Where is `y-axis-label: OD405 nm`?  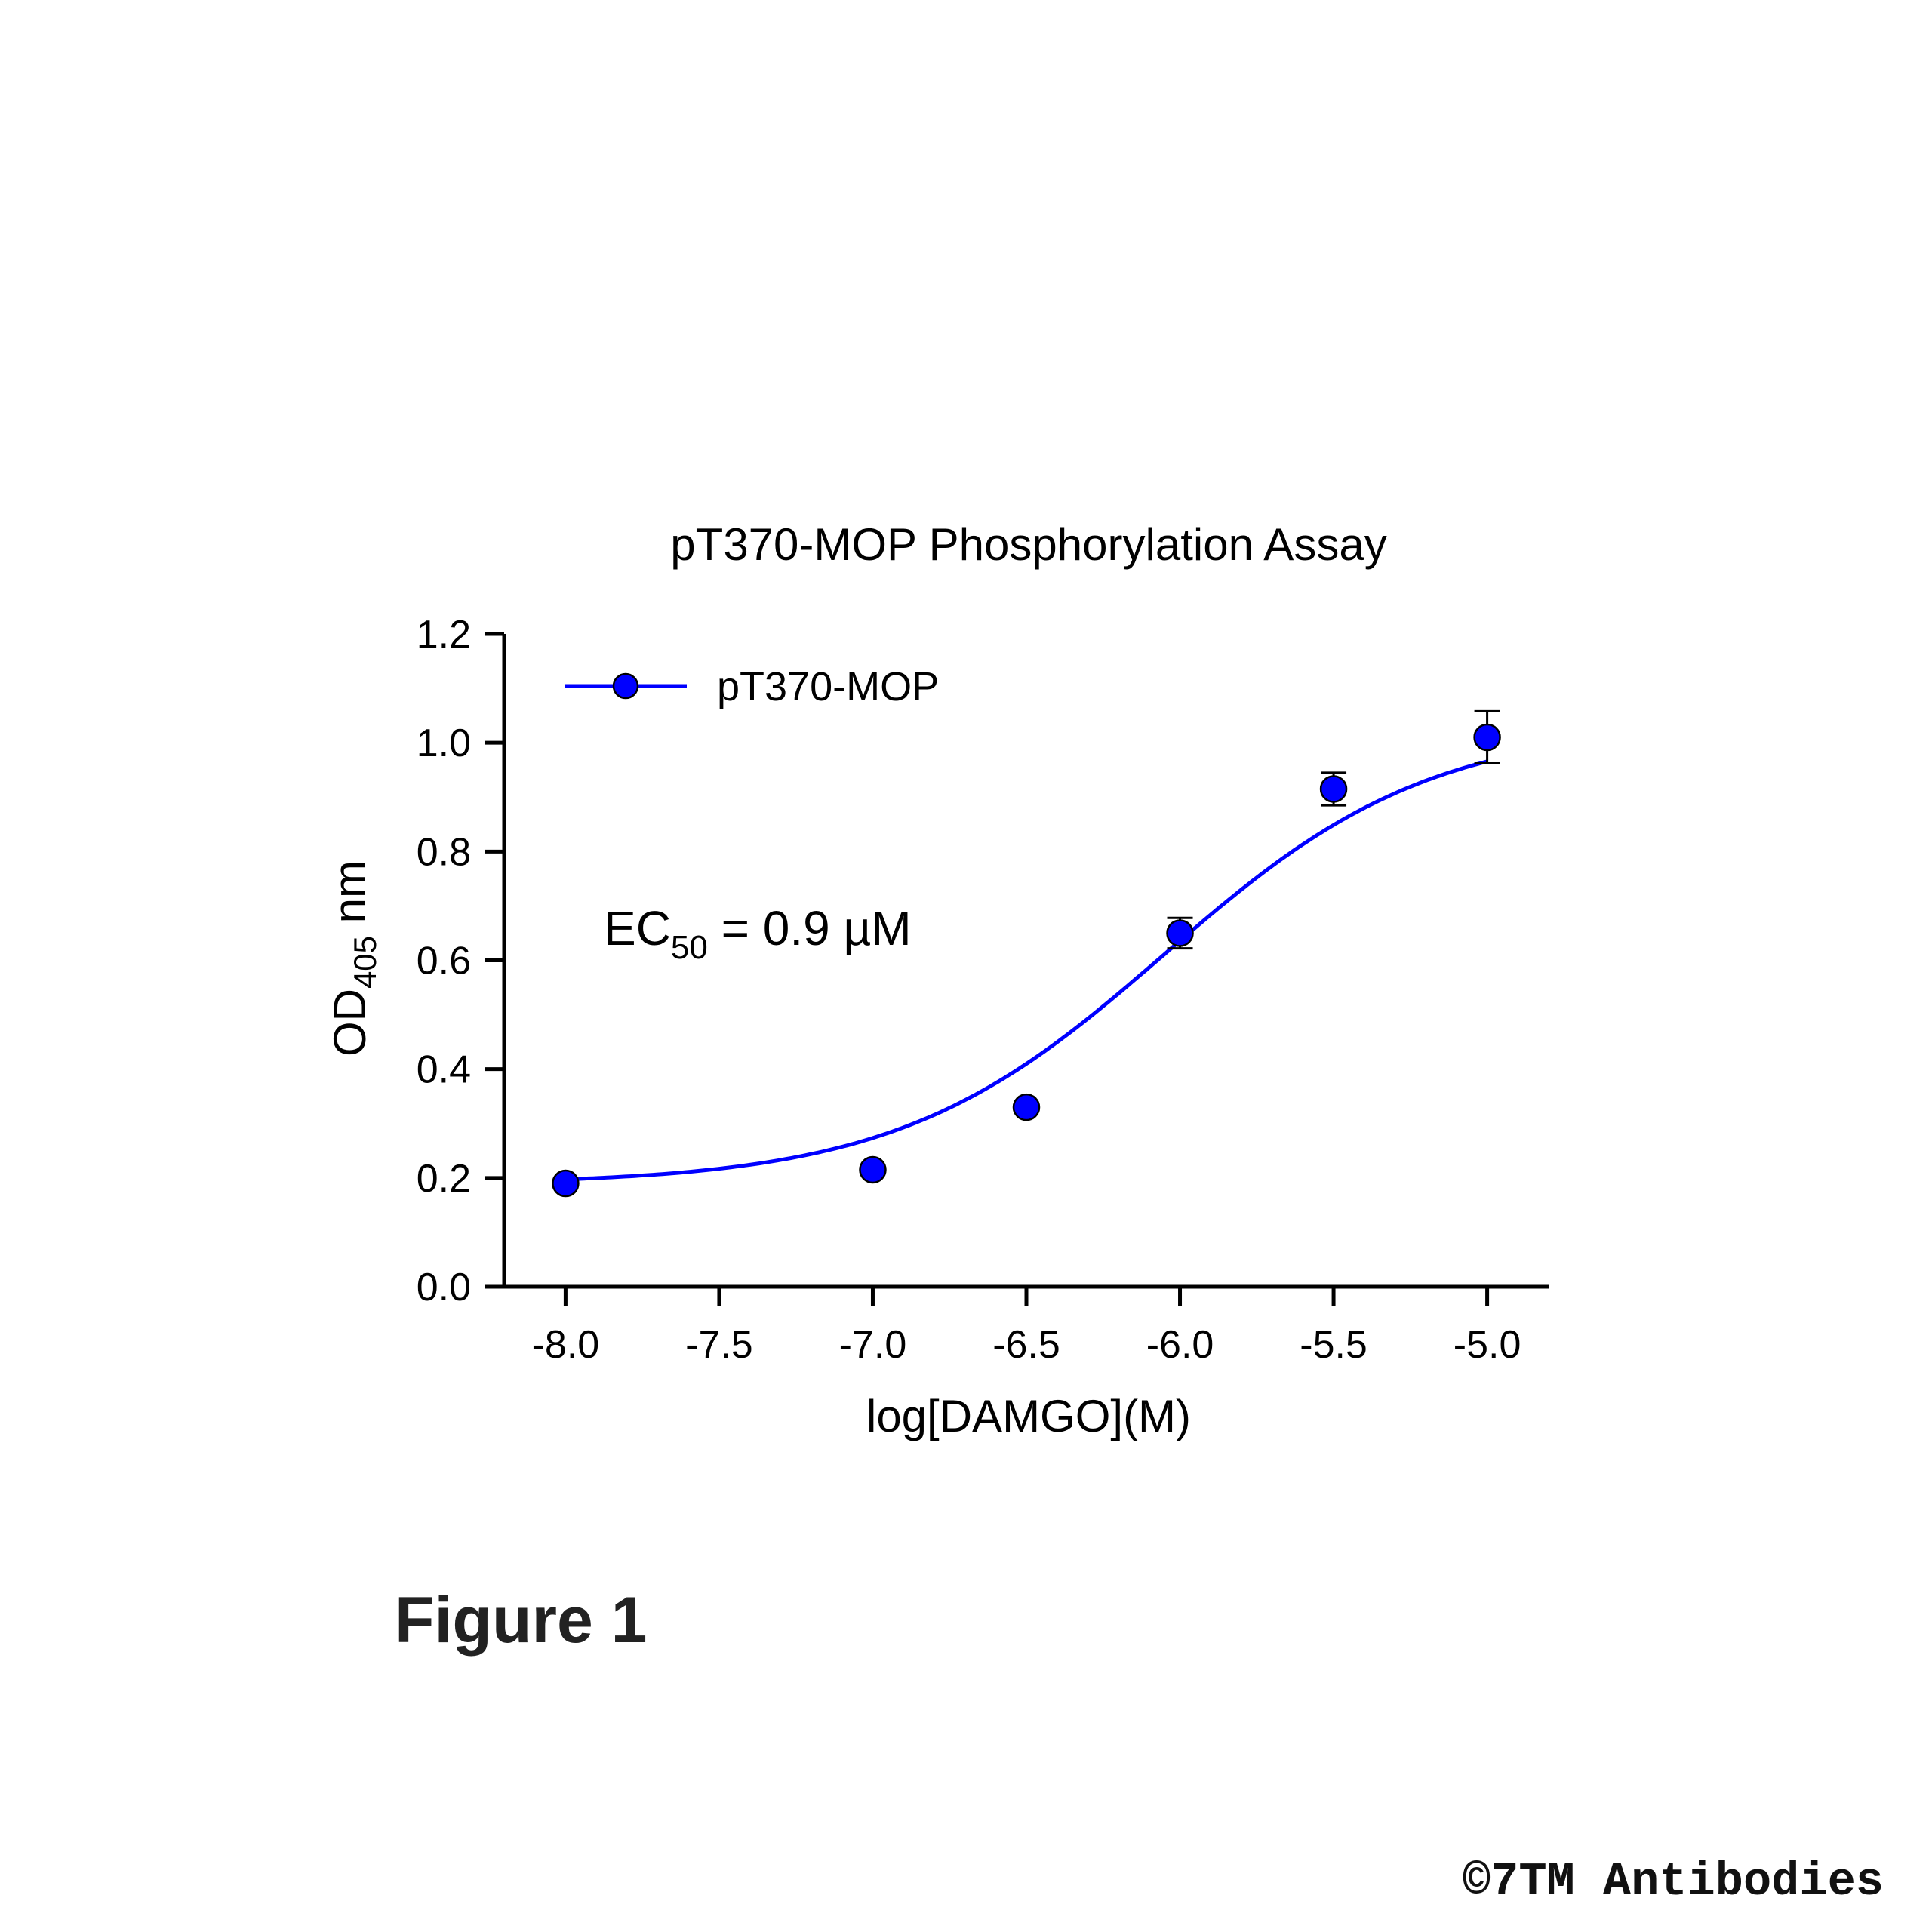
y-axis-label: OD405 nm is located at coordinates (354, 958).